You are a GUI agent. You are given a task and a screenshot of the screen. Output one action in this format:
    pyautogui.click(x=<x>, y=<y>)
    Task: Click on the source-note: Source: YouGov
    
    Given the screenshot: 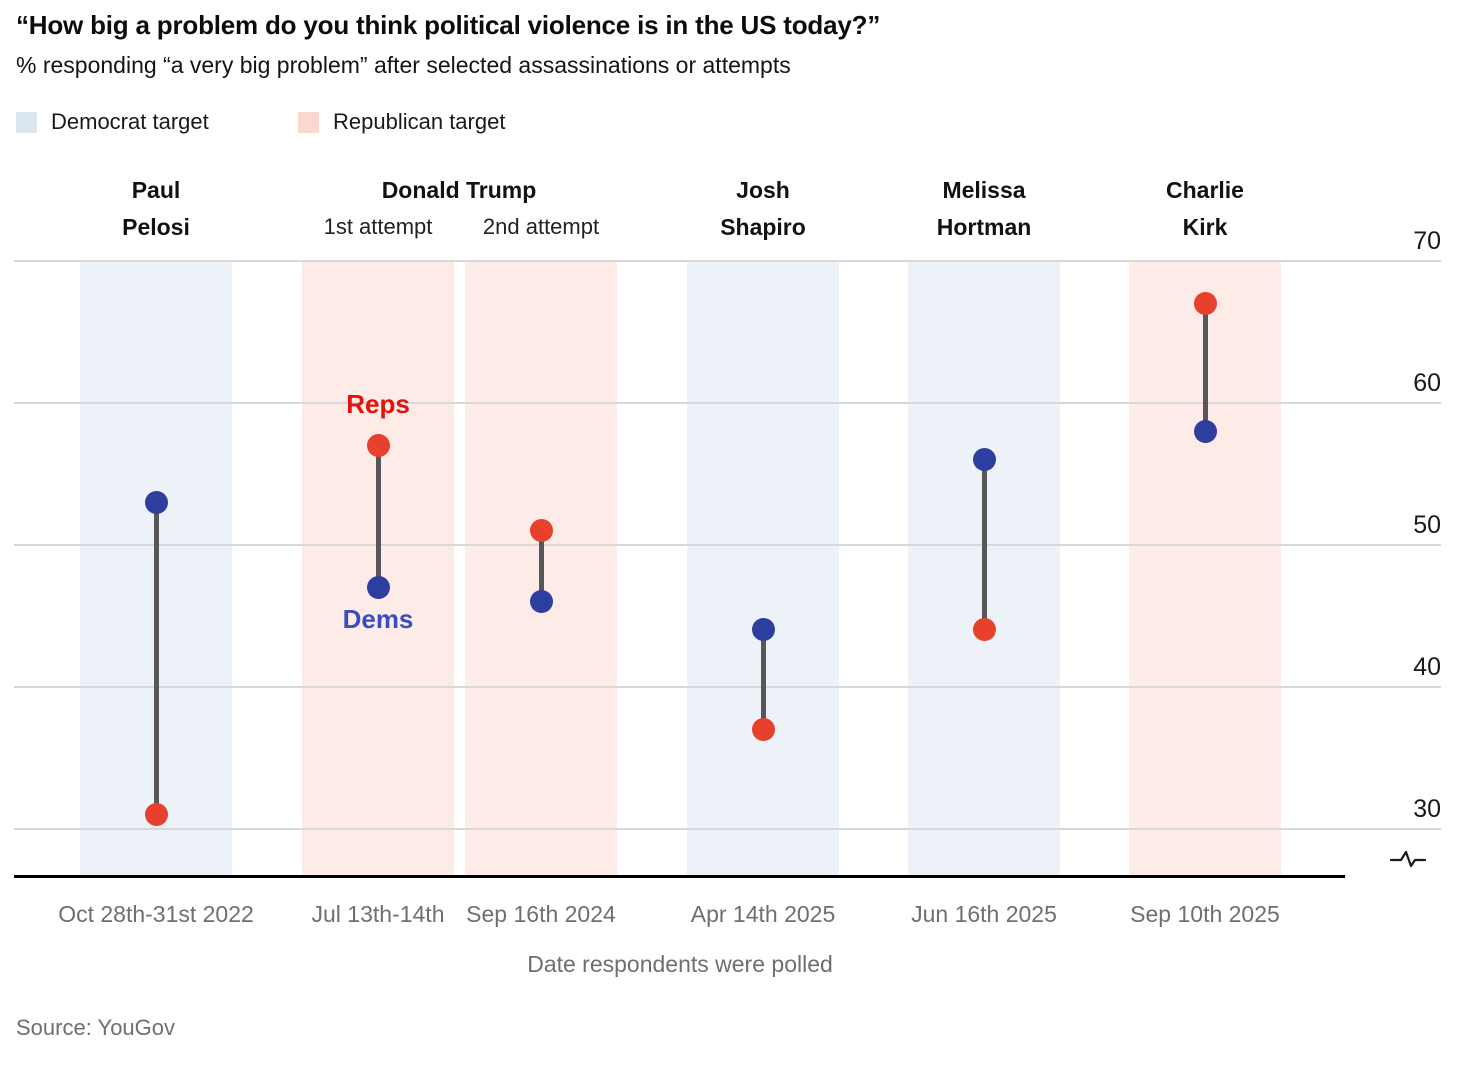 What is the action you would take?
    pyautogui.click(x=96, y=1027)
    